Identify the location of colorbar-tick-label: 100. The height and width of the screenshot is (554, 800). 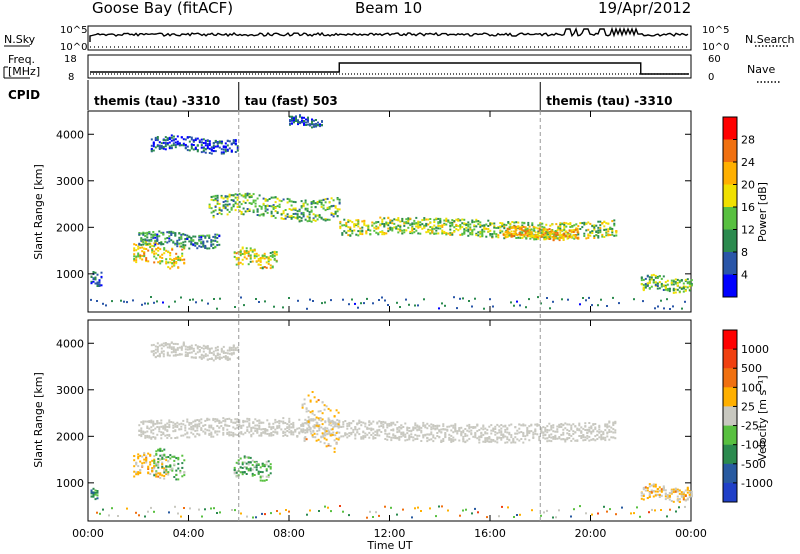
(751, 387).